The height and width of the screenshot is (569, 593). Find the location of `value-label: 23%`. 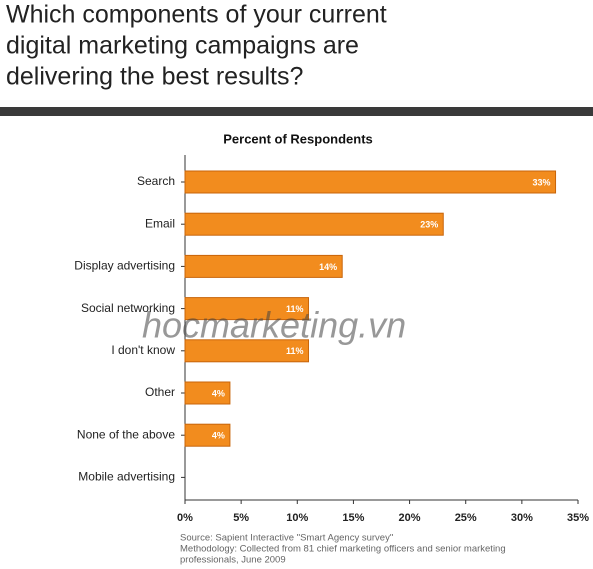

value-label: 23% is located at coordinates (429, 225).